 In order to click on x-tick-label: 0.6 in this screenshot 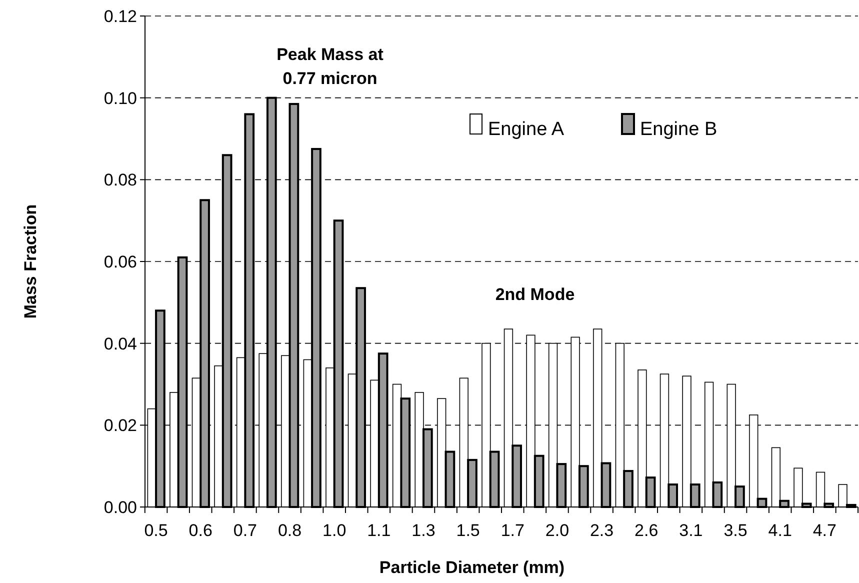, I will do `click(200, 530)`.